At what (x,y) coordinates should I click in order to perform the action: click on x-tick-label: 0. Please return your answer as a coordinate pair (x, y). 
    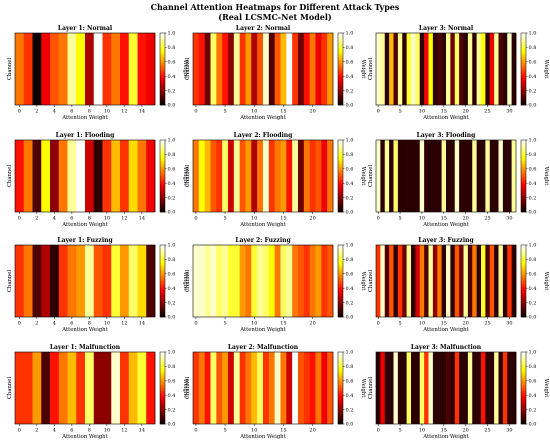
    Looking at the image, I should click on (195, 219).